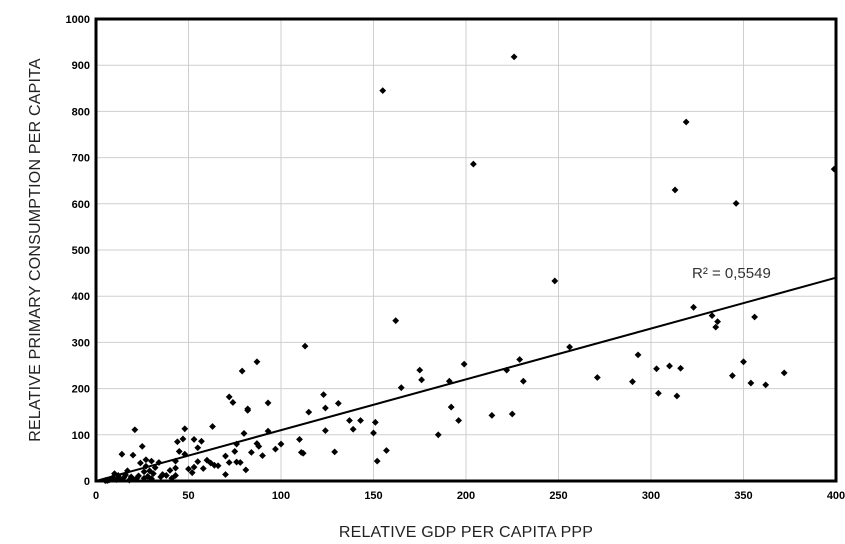 This screenshot has height=544, width=845. Describe the element at coordinates (81, 205) in the screenshot. I see `y-tick-label: 600` at that location.